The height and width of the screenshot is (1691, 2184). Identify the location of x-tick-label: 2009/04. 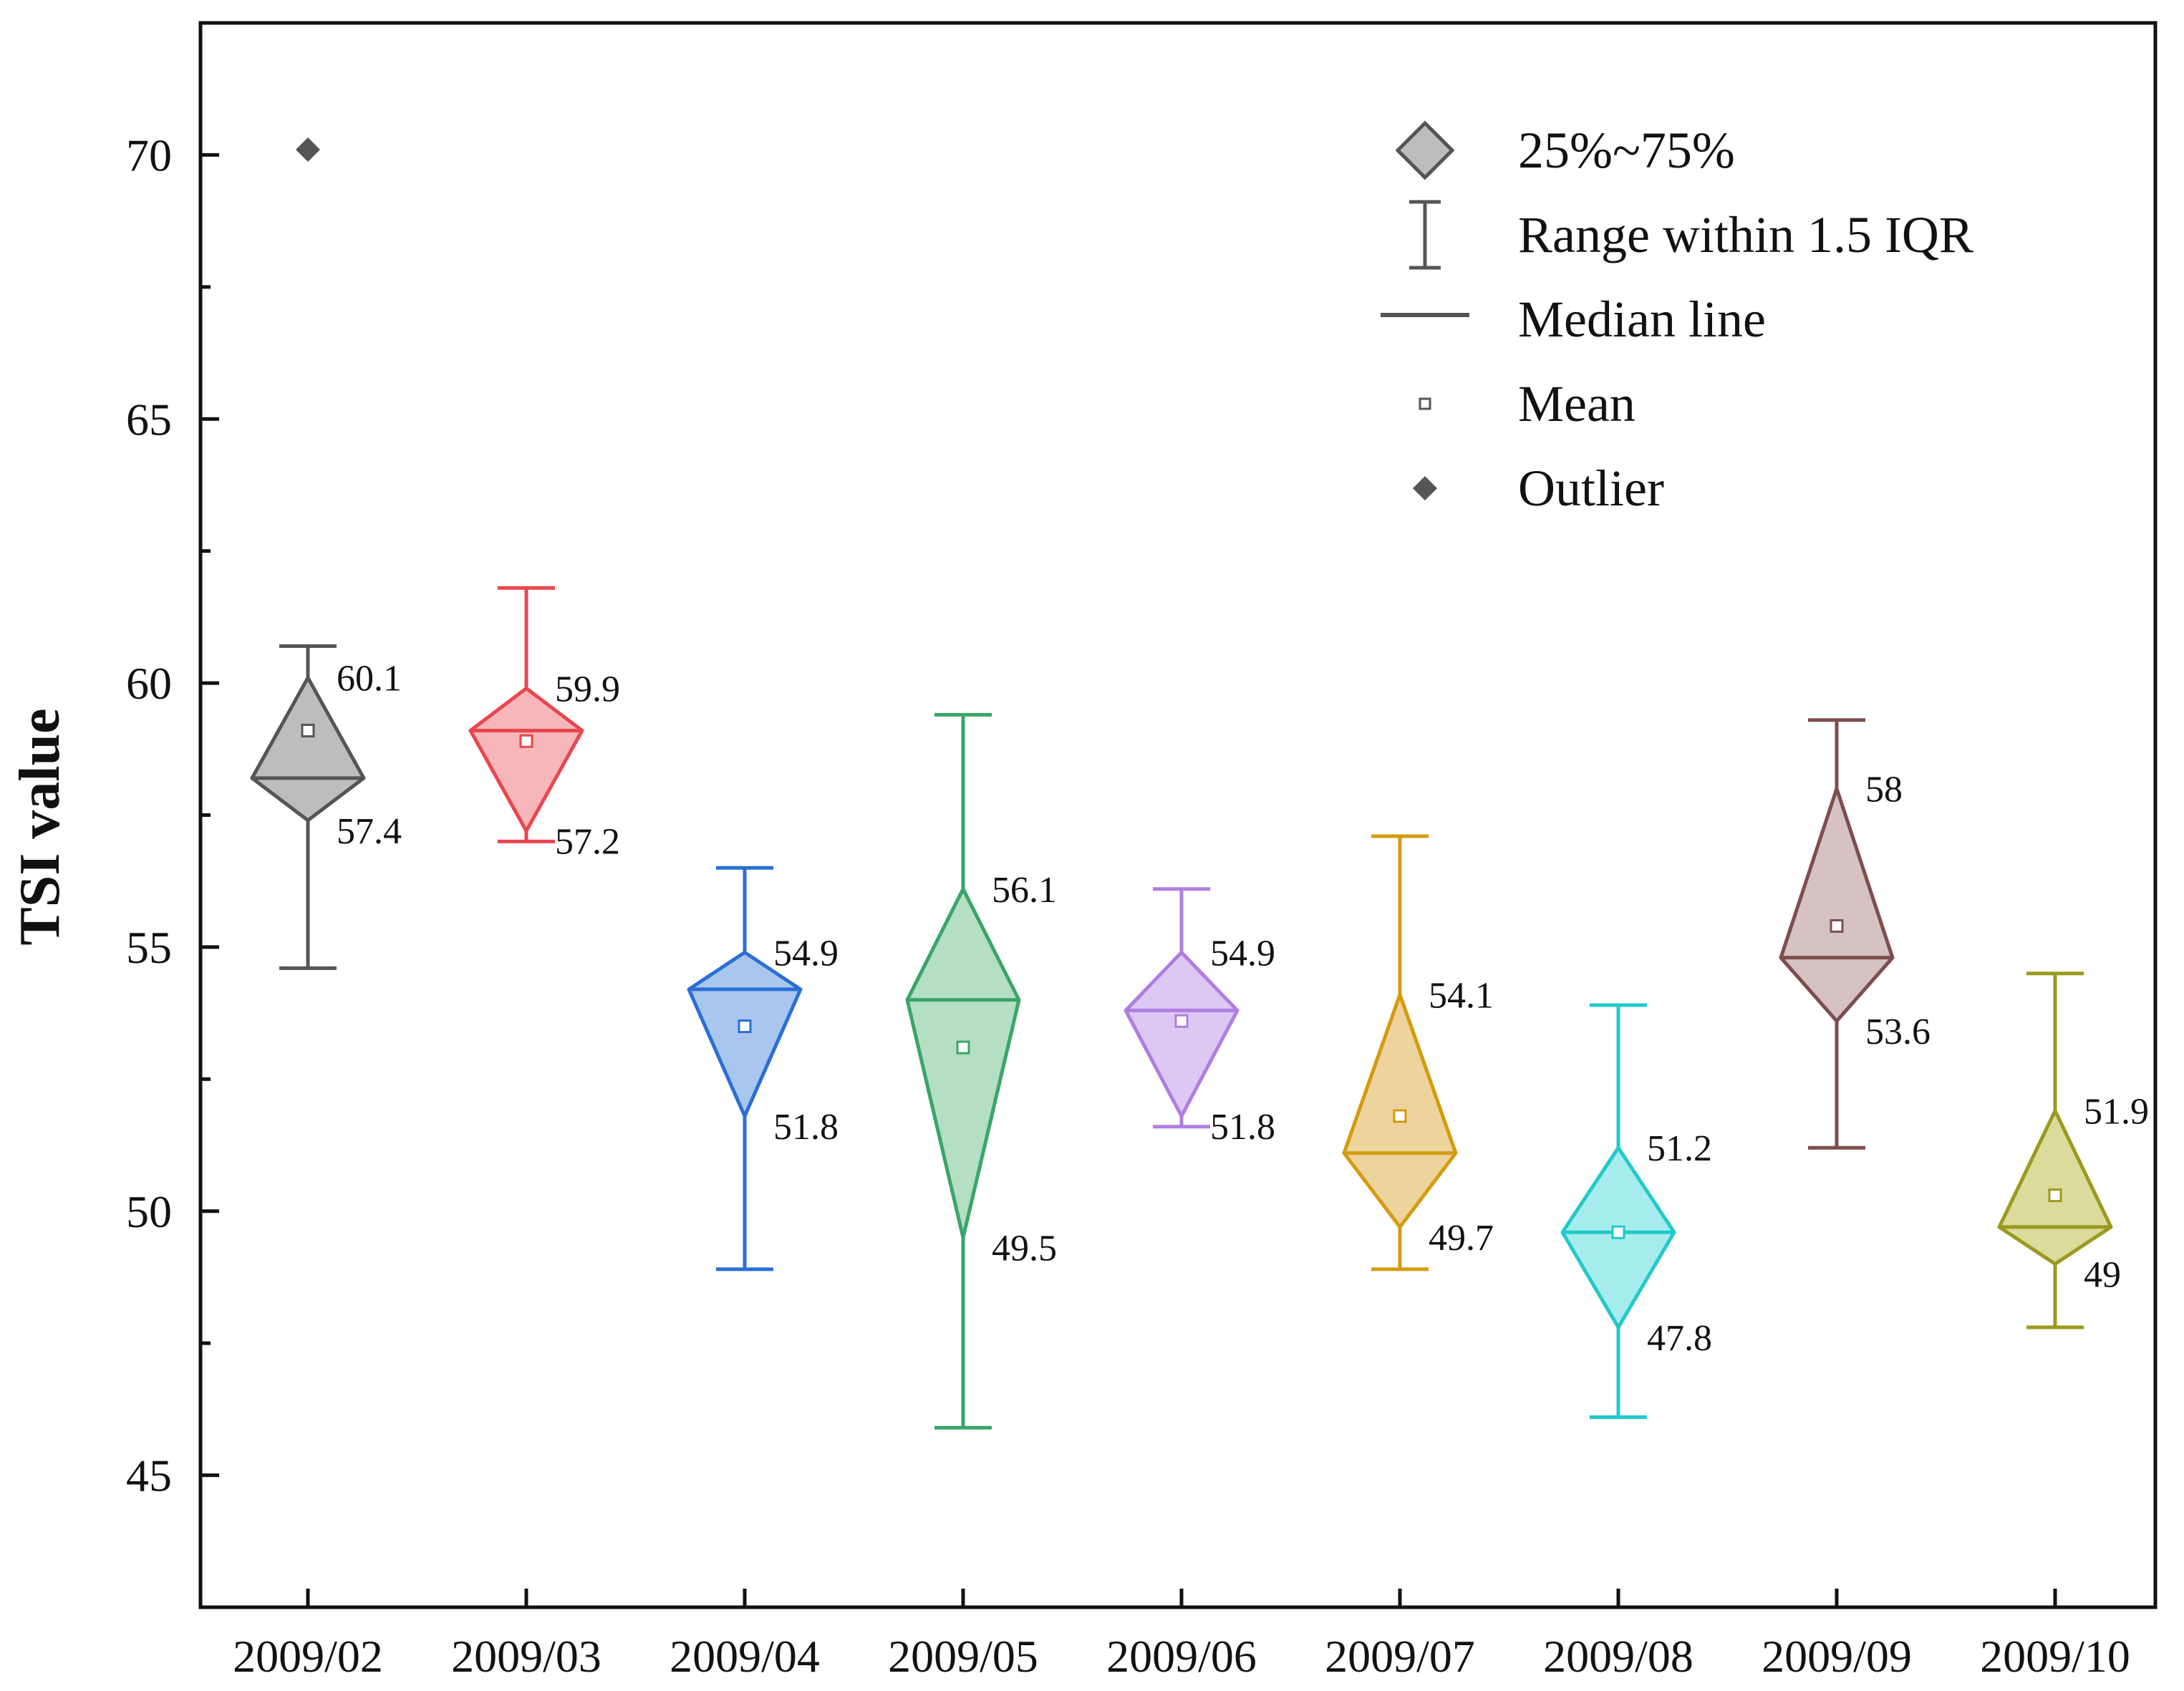
(745, 1656).